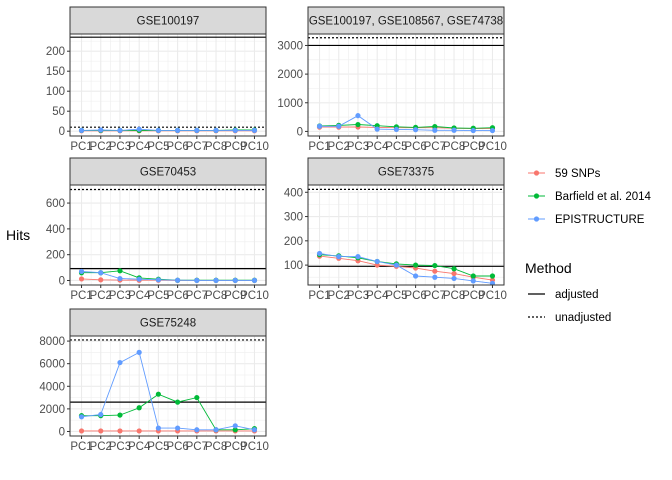  What do you see at coordinates (55, 72) in the screenshot?
I see `y-tick-label: 150` at bounding box center [55, 72].